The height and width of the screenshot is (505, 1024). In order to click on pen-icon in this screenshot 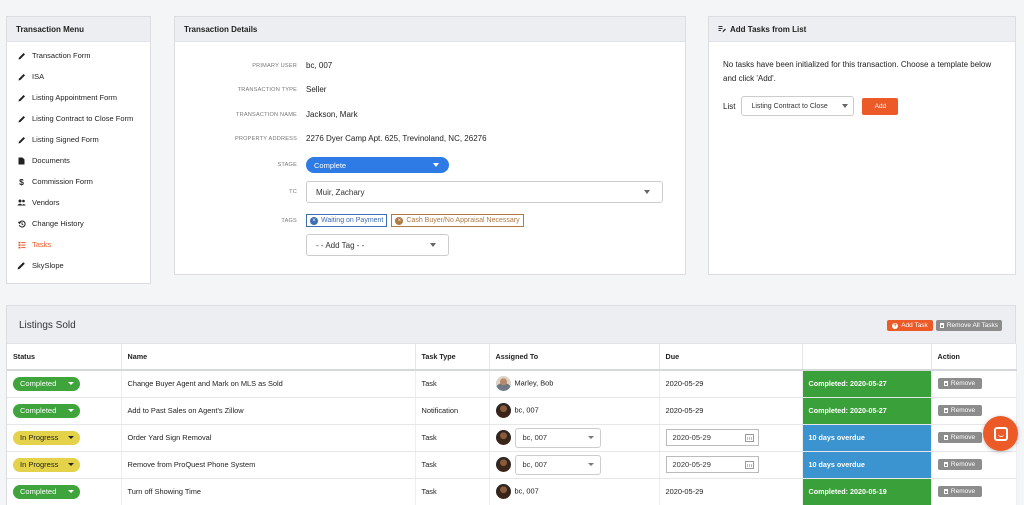, I will do `click(21, 265)`.